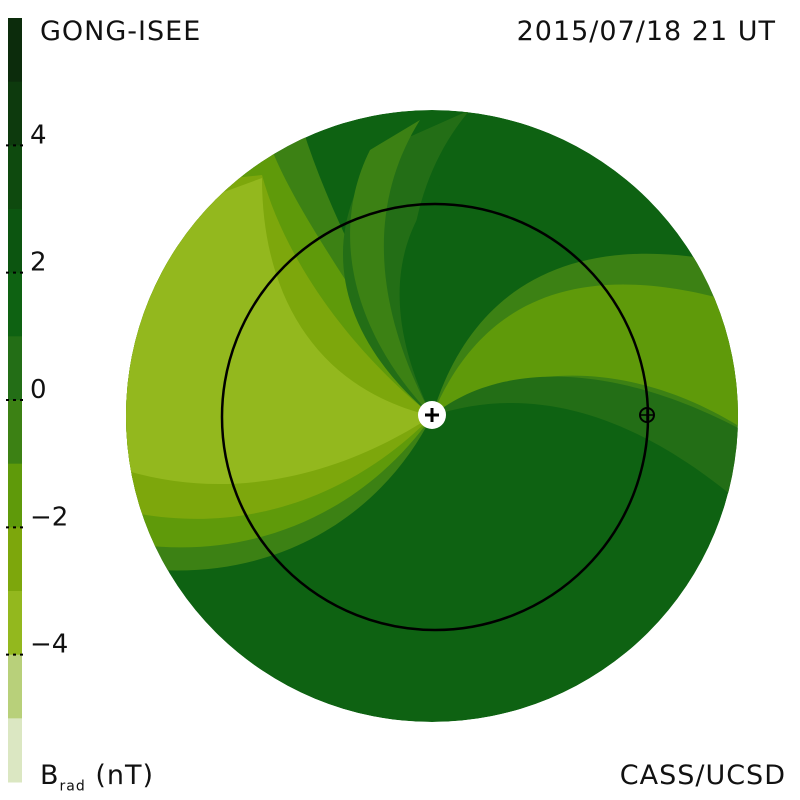 This screenshot has width=800, height=800. Describe the element at coordinates (50, 775) in the screenshot. I see `quantity-symbol: B` at that location.